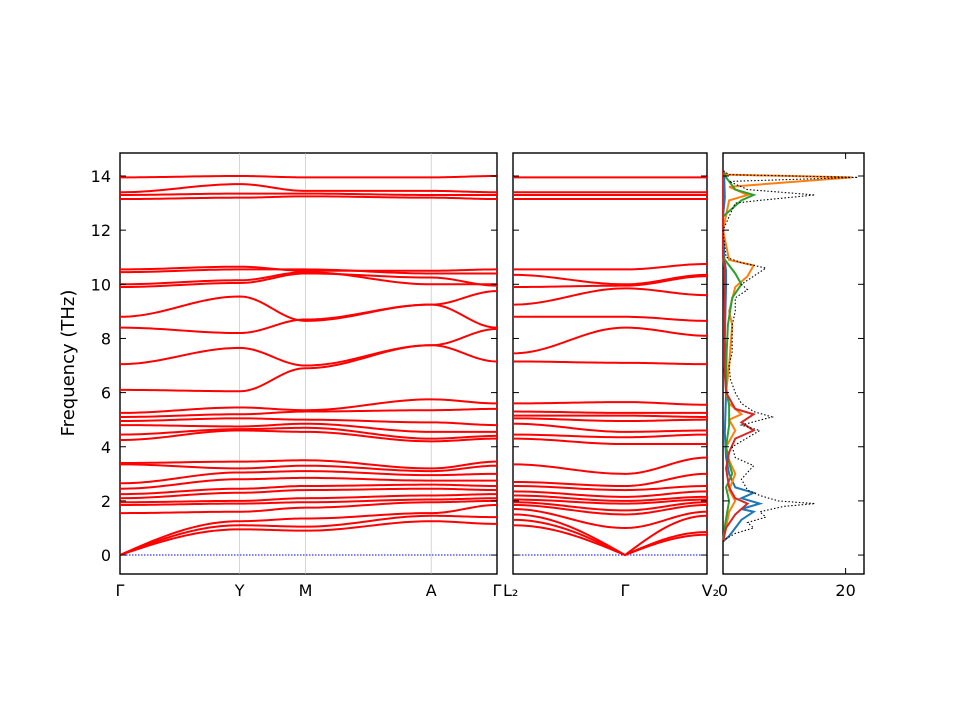 The image size is (960, 720). I want to click on dos-x-tick-label: 20, so click(845, 590).